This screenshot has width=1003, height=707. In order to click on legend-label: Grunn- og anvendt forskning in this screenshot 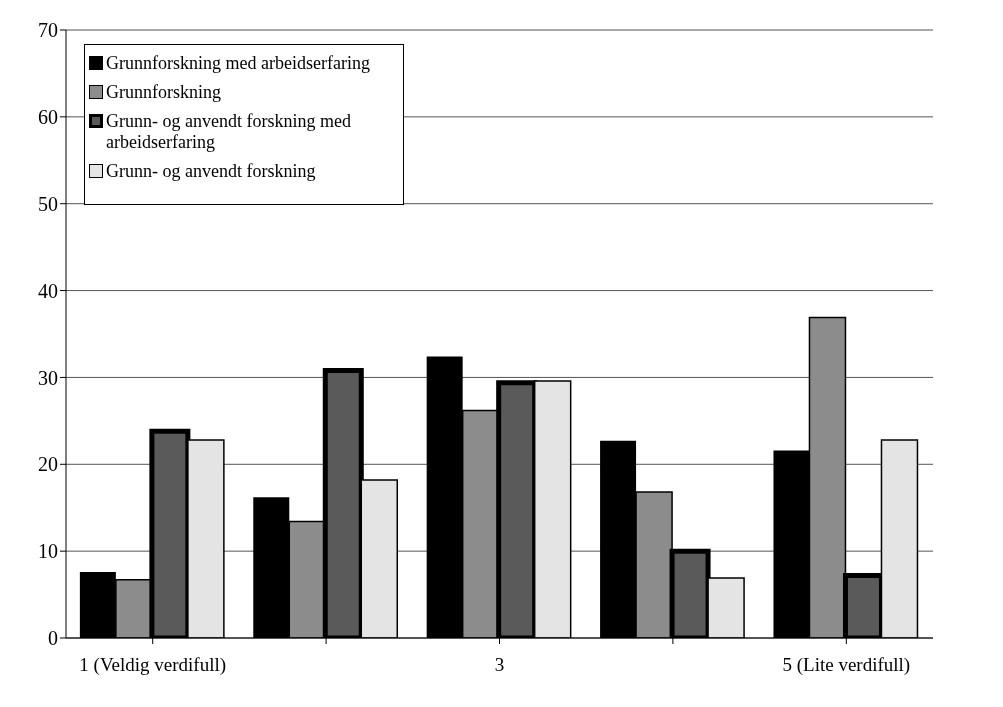, I will do `click(211, 171)`.